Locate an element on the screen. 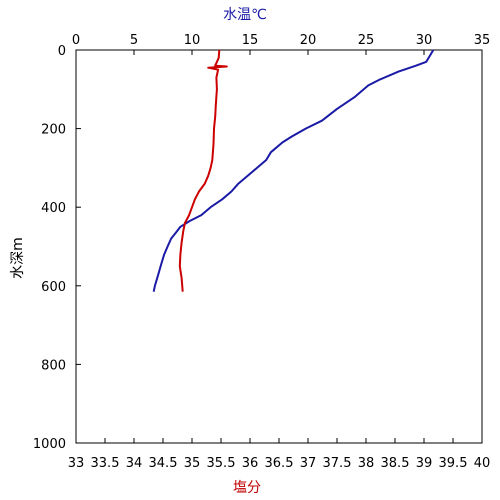 The height and width of the screenshot is (500, 500). bottom-tick-label: 39.5 is located at coordinates (453, 463).